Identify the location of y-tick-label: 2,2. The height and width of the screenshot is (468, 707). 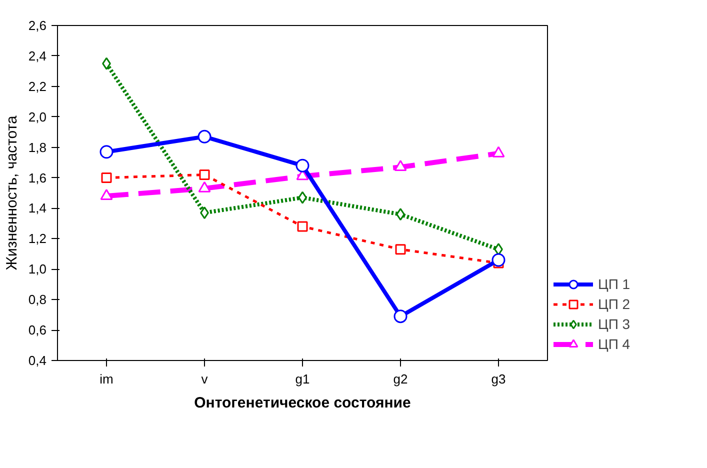
(37, 86).